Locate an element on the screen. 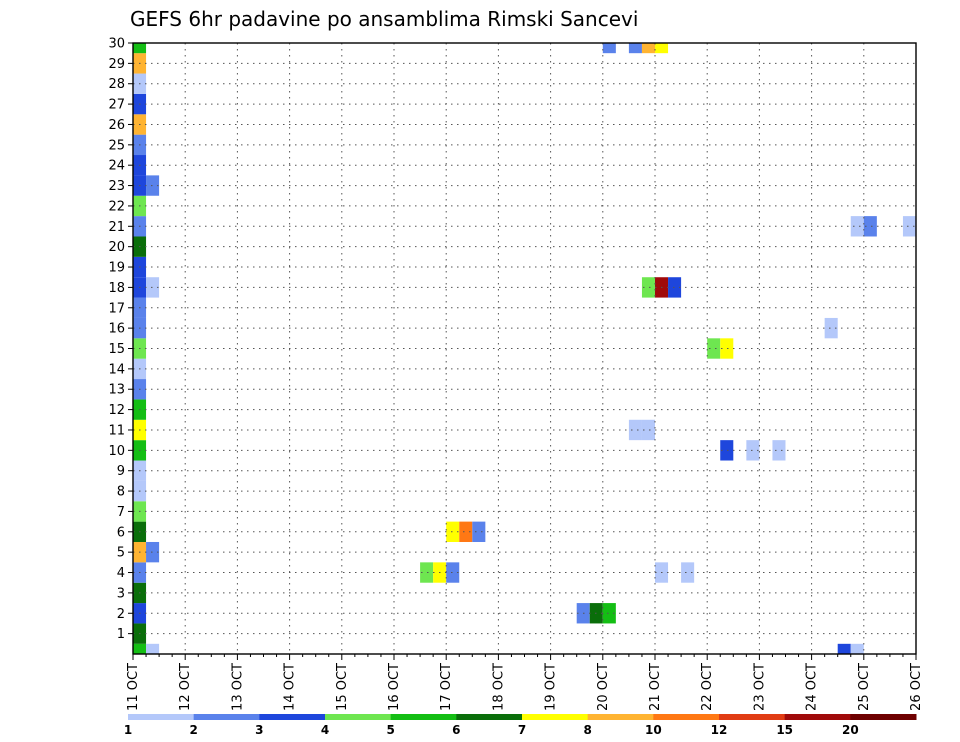 Image resolution: width=960 pixels, height=742 pixels. y-tick-label: 29 is located at coordinates (116, 64).